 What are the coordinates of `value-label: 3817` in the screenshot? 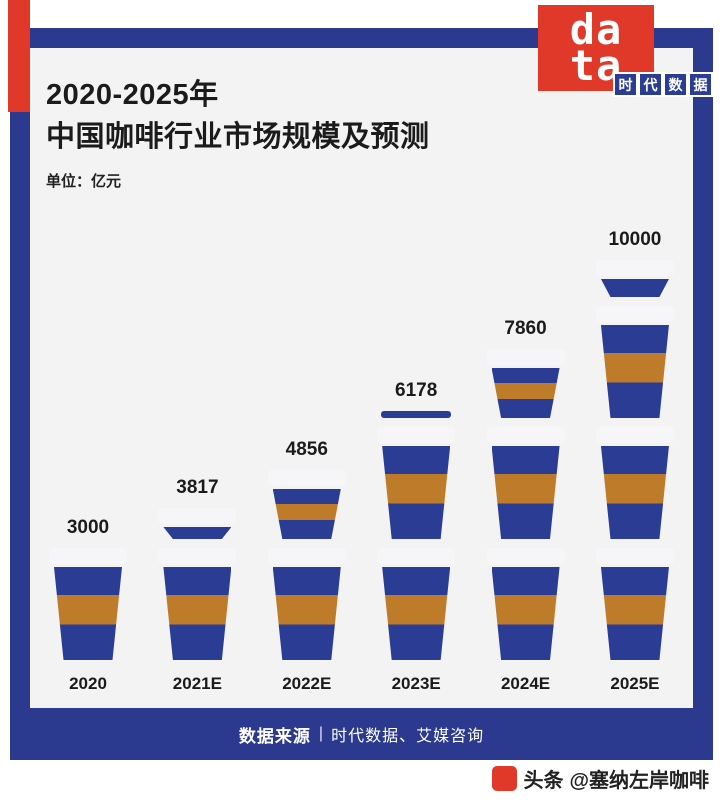 It's located at (197, 487).